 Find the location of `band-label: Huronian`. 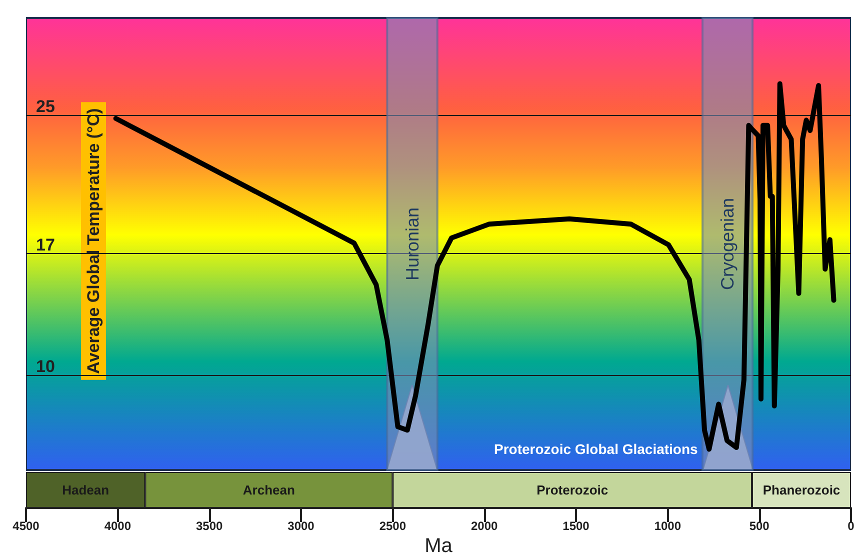

band-label: Huronian is located at coordinates (412, 244).